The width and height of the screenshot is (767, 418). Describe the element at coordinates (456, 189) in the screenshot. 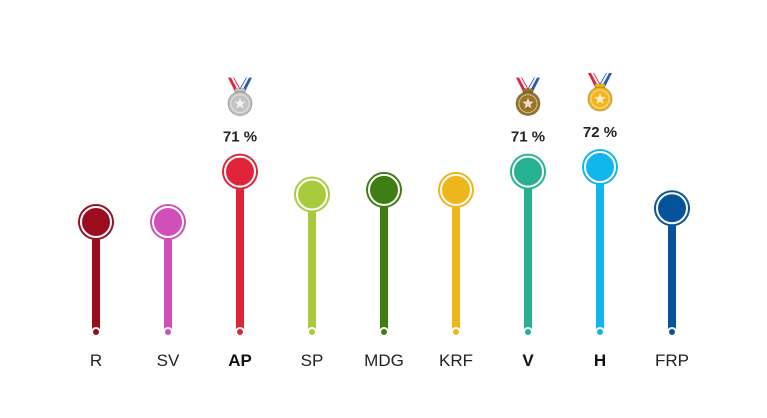

I see `point-krf` at that location.